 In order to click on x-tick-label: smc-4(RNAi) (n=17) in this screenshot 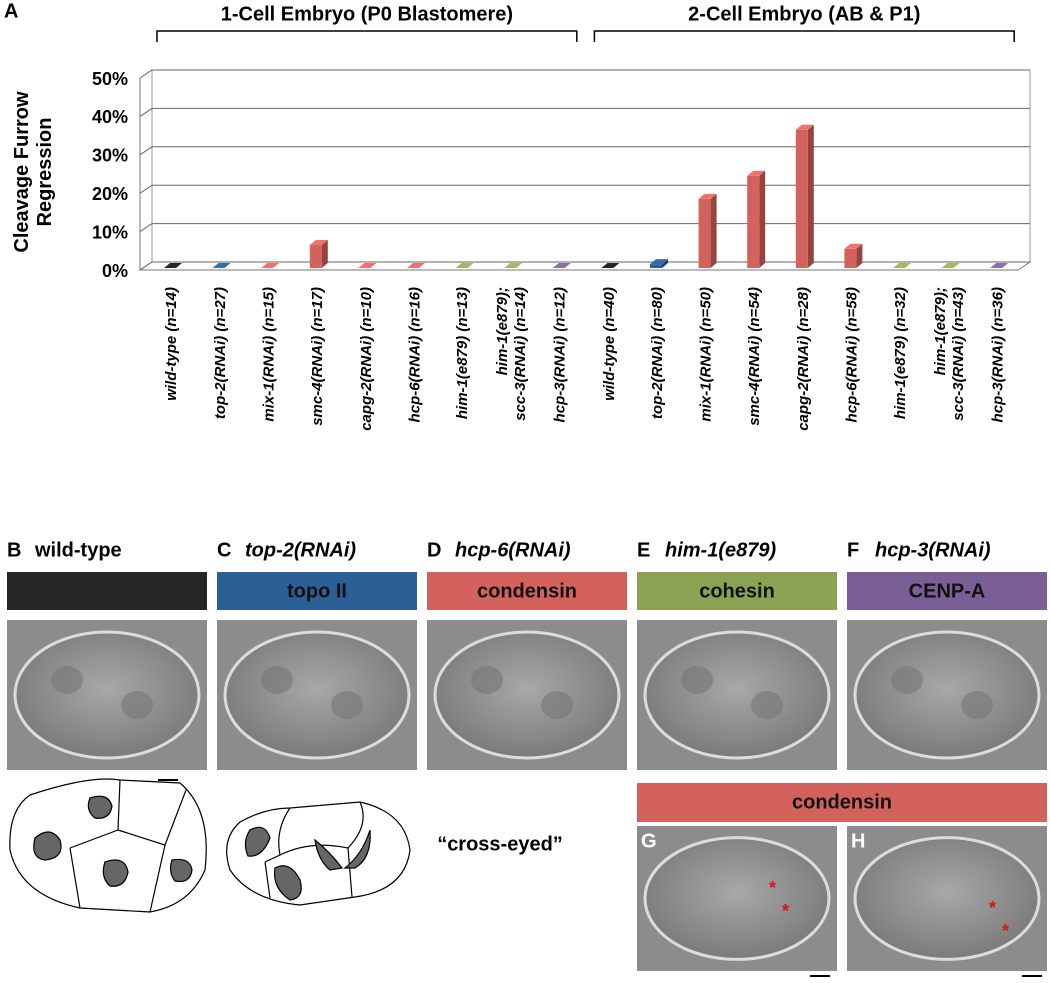, I will do `click(317, 356)`.